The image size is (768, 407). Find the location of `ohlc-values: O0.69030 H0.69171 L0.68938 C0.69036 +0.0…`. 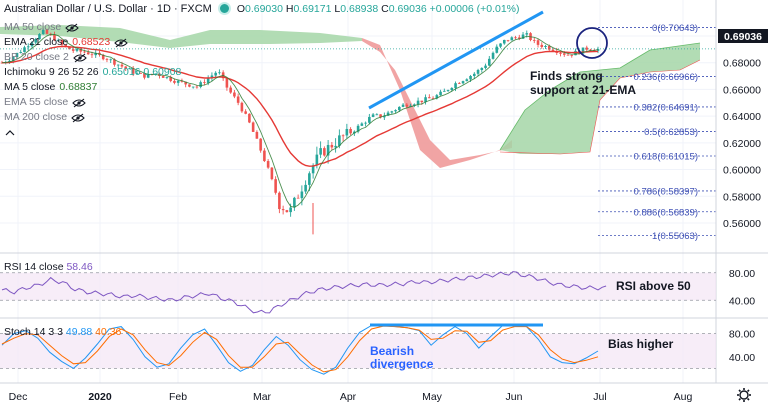

ohlc-values: O0.69030 H0.69171 L0.68938 C0.69036 +0.0… is located at coordinates (378, 8).